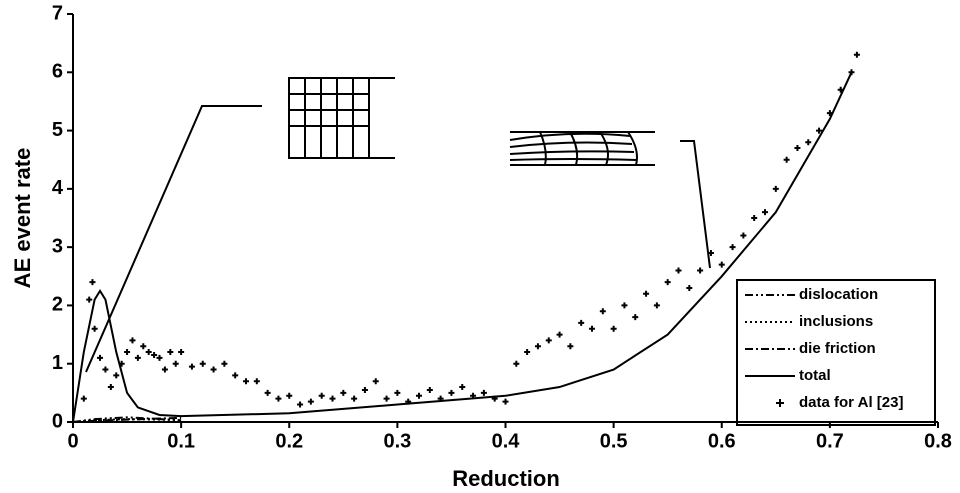 This screenshot has width=960, height=493. I want to click on x-tick-label: 0, so click(72, 441).